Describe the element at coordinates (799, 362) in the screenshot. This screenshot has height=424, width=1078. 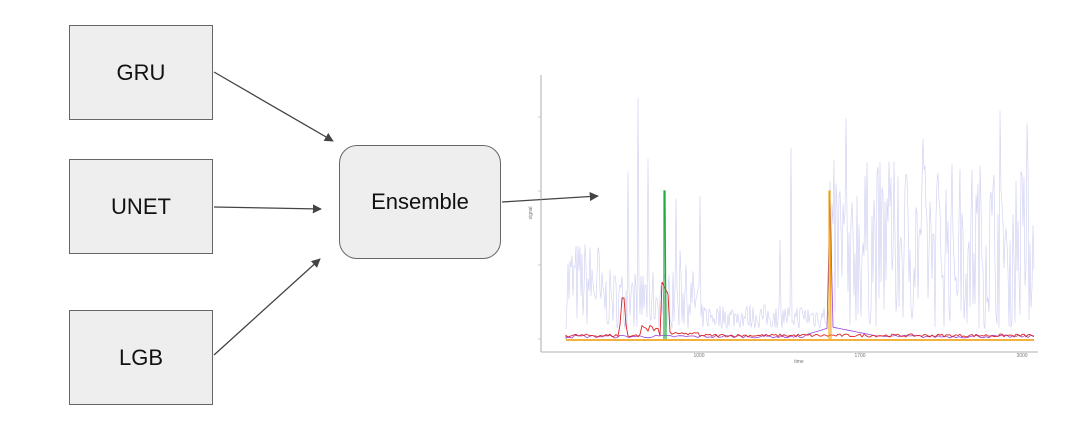
I see `x-axis-label: time` at that location.